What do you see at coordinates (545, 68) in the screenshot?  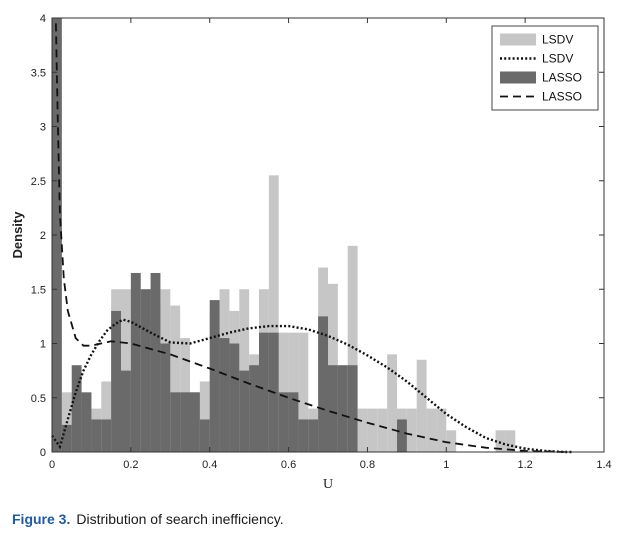 I see `legend: LSDV LSDV LASSO LASSO` at bounding box center [545, 68].